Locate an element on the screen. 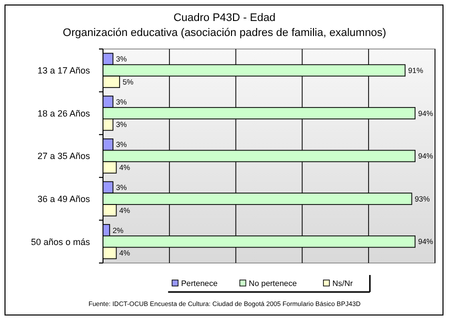  chart-title: Cuadro P43D - Edad is located at coordinates (224, 18).